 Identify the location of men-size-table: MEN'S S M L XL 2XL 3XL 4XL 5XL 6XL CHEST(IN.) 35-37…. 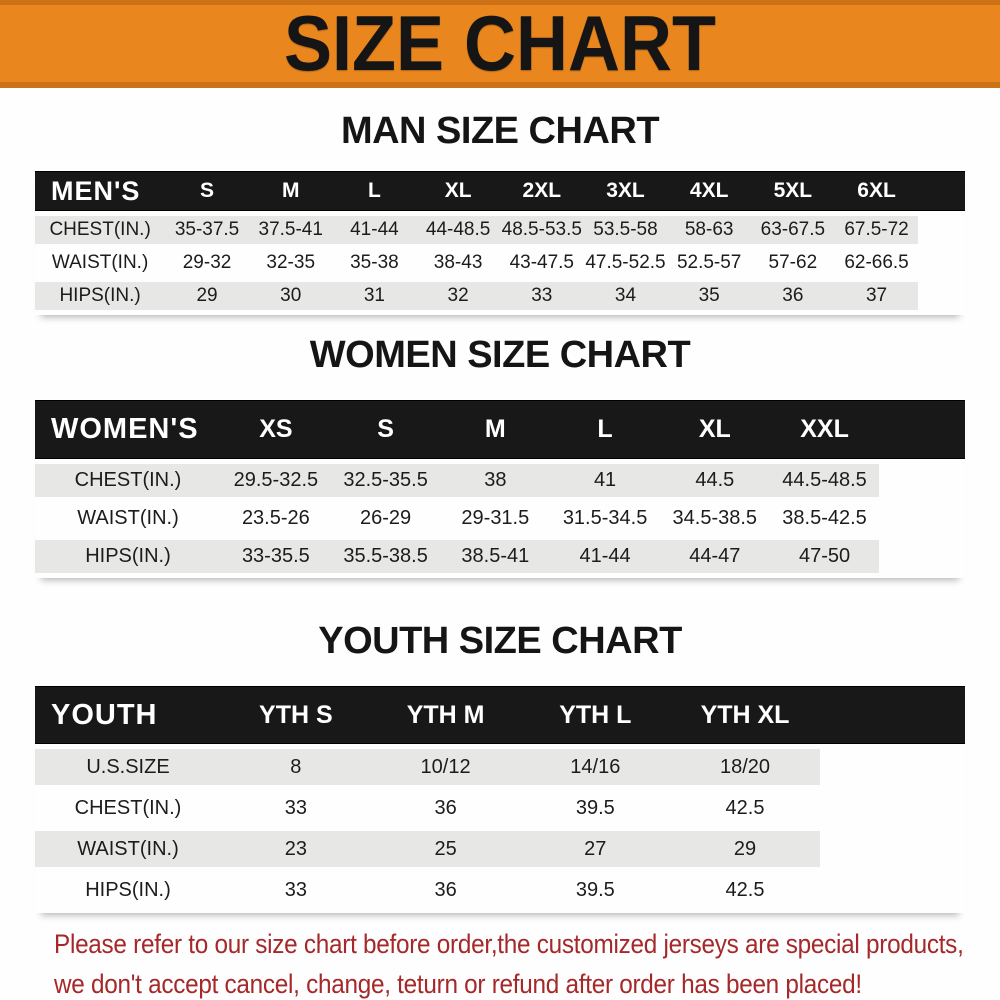
(500, 240).